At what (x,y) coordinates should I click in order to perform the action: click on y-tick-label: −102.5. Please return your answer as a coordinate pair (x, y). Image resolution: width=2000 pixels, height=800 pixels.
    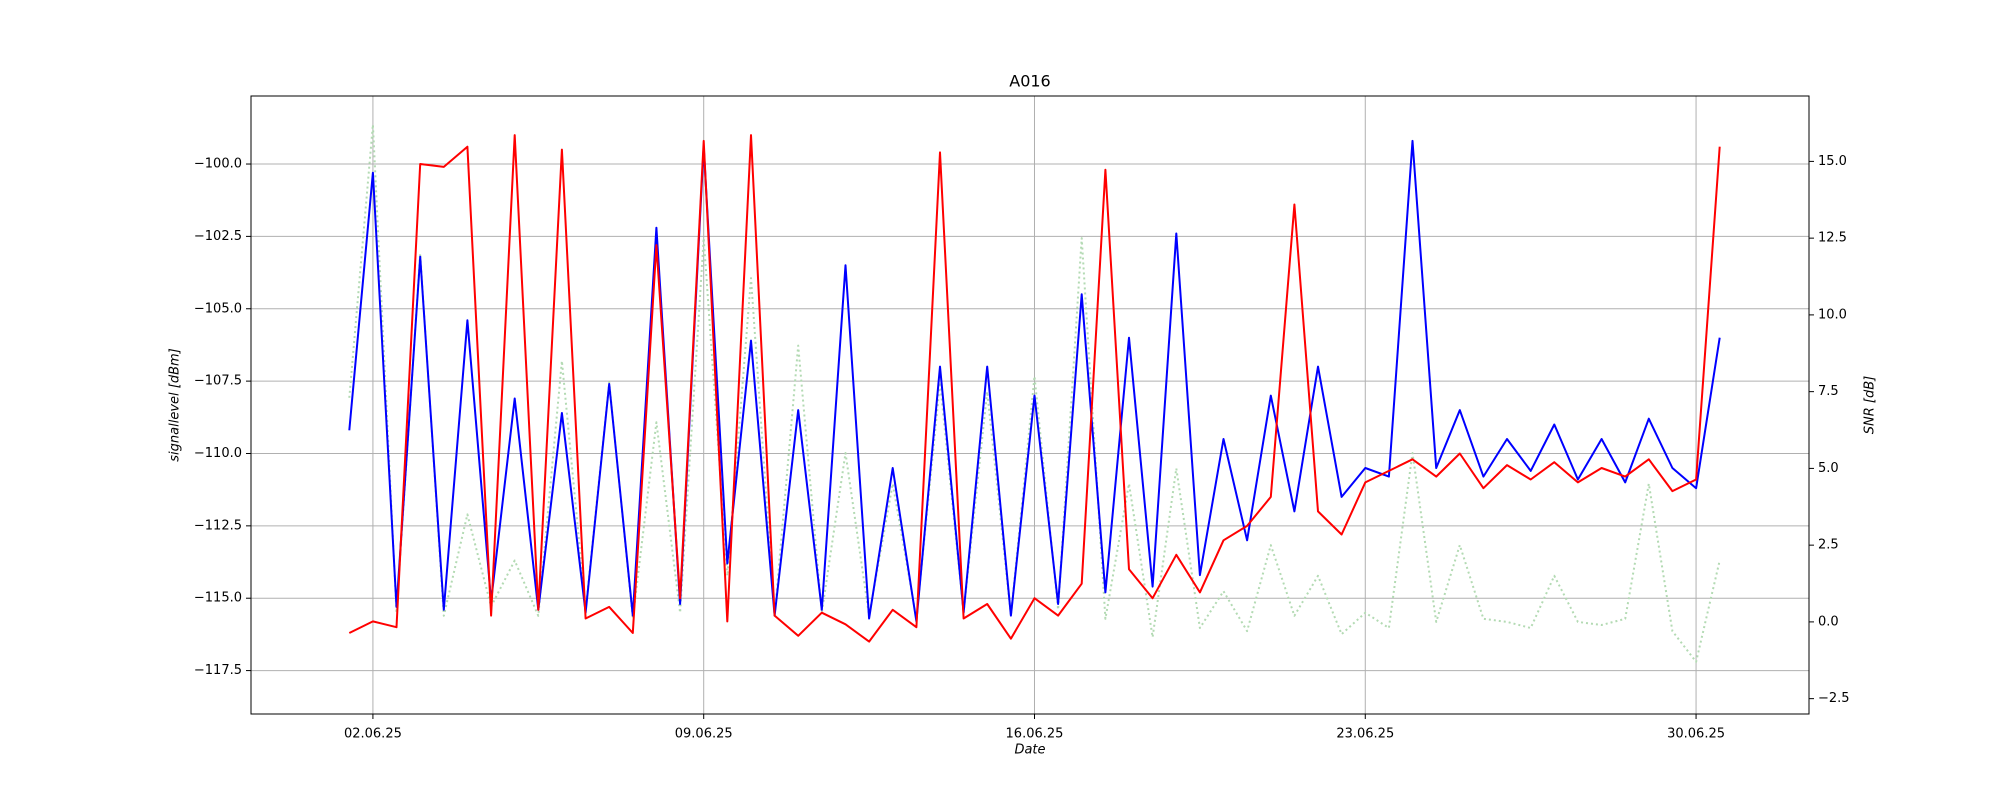
    Looking at the image, I should click on (218, 236).